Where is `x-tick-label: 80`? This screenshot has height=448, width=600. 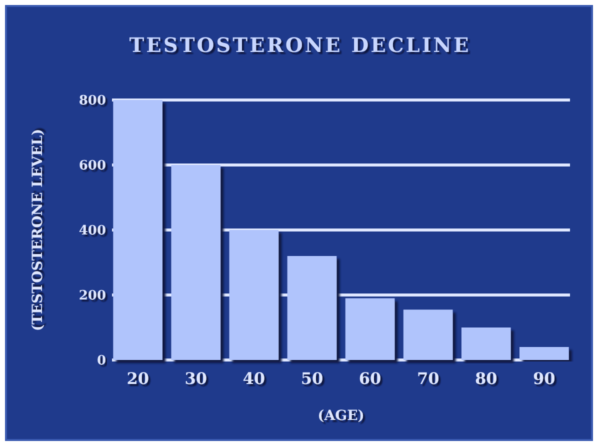 x-tick-label: 80 is located at coordinates (486, 378).